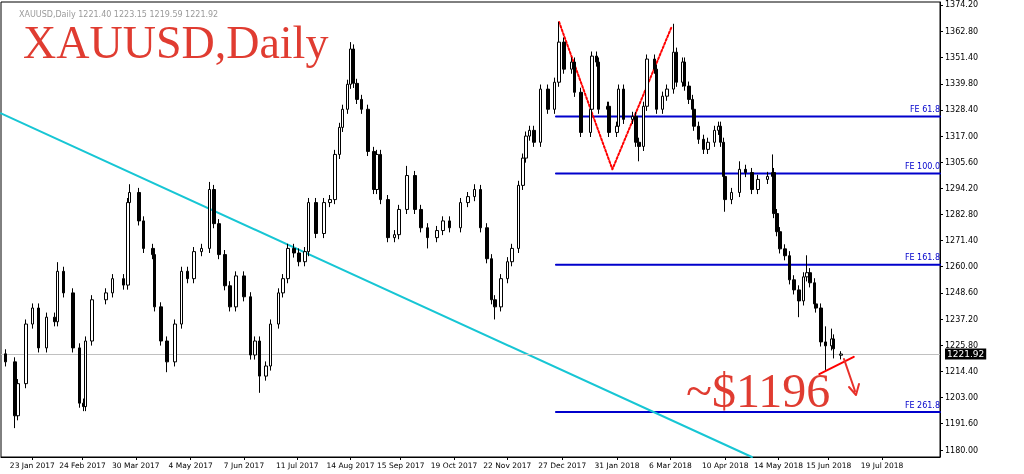  Describe the element at coordinates (962, 162) in the screenshot. I see `y-tick-label: 1305.60` at that location.